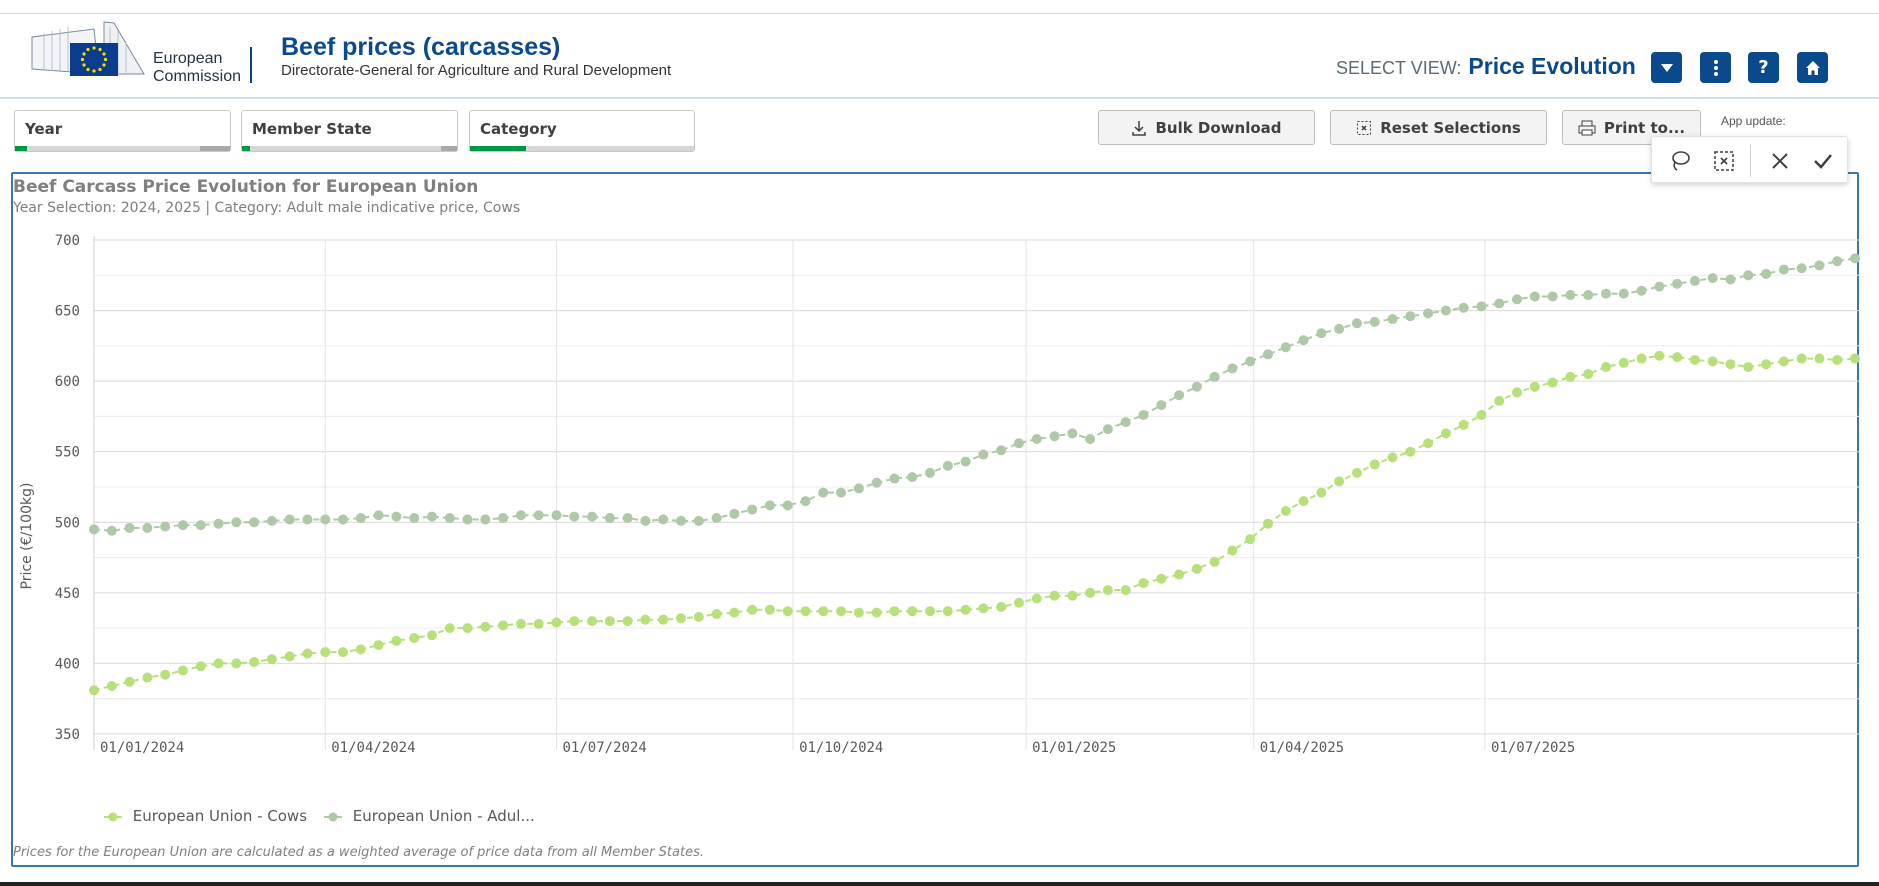 The width and height of the screenshot is (1879, 886). I want to click on filter-member-state: Member State, so click(349, 131).